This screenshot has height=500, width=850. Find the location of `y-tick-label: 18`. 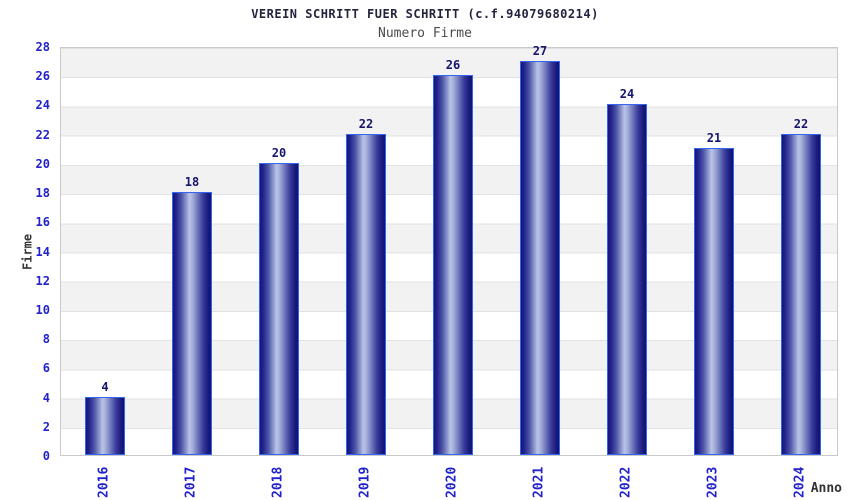

y-tick-label: 18 is located at coordinates (42, 193).